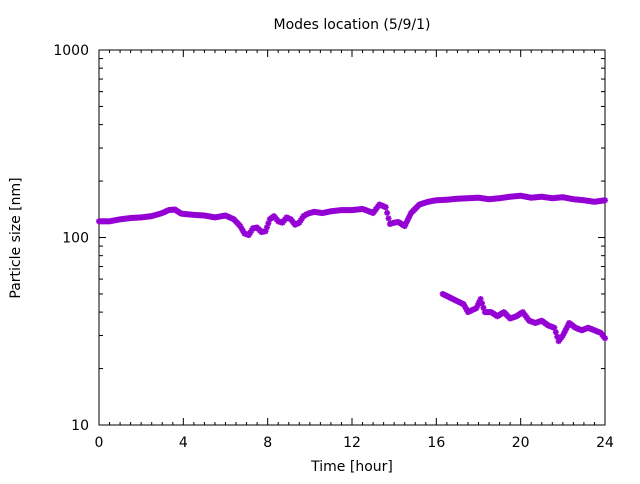 The width and height of the screenshot is (640, 484). What do you see at coordinates (16, 237) in the screenshot?
I see `y-axis-label: Particle size [nm]` at bounding box center [16, 237].